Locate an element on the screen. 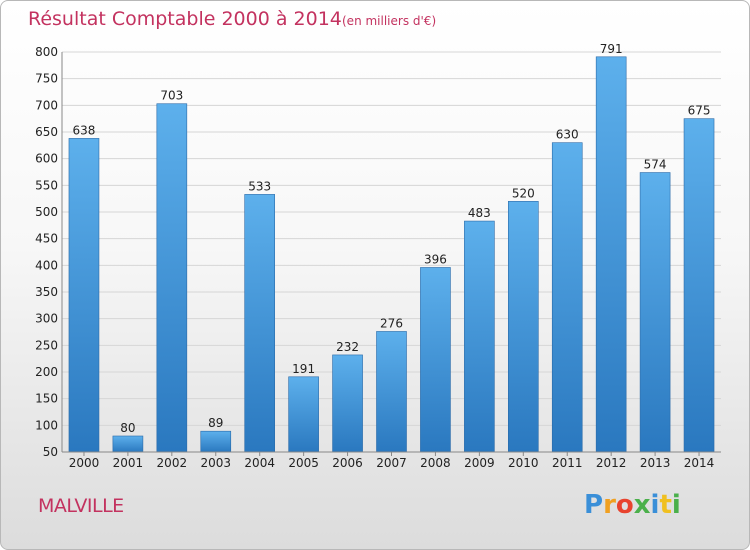  y-tick-label: 750 is located at coordinates (46, 79).